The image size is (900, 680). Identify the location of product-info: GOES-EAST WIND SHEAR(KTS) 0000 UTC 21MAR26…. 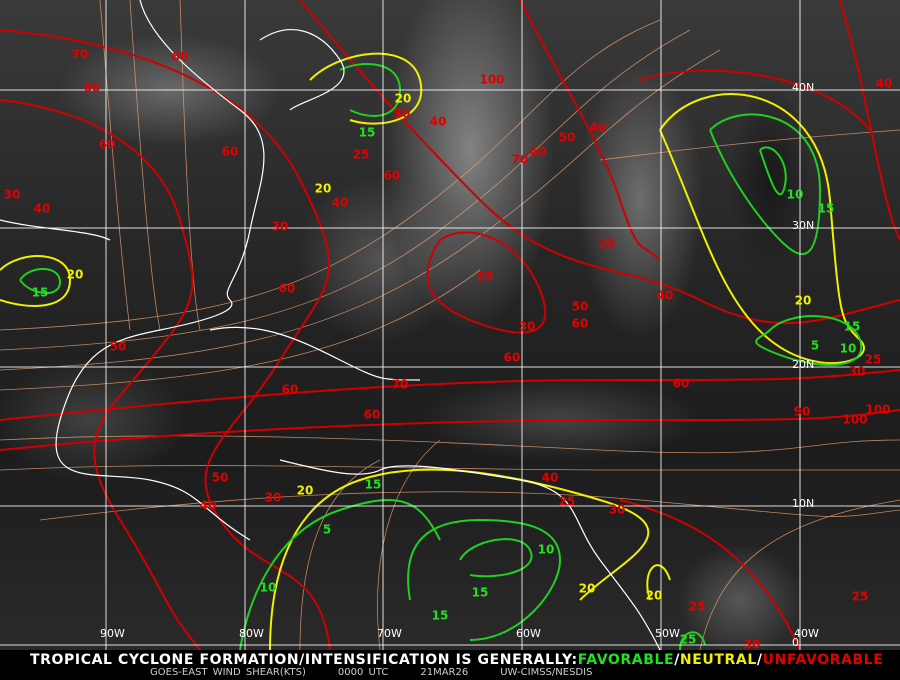
(387, 672).